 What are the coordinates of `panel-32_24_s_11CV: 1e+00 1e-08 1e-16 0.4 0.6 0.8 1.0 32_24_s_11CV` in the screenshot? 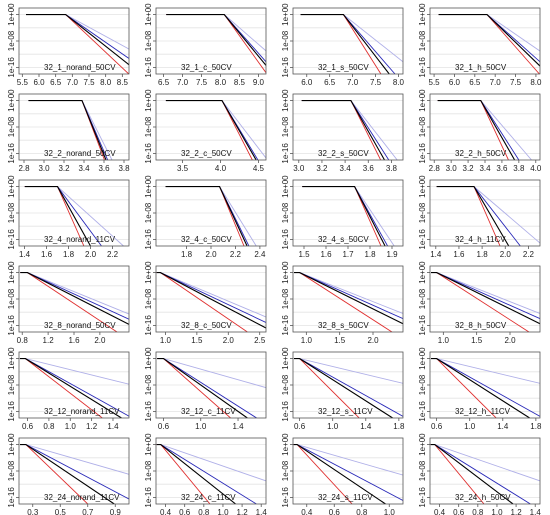 It's located at (342, 474).